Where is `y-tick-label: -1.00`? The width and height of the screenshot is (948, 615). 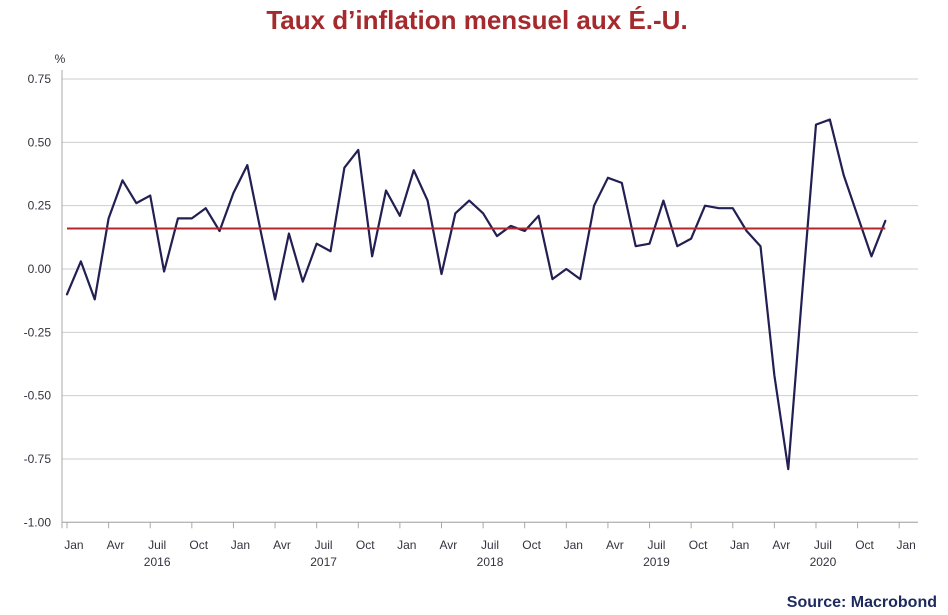 y-tick-label: -1.00 is located at coordinates (38, 522).